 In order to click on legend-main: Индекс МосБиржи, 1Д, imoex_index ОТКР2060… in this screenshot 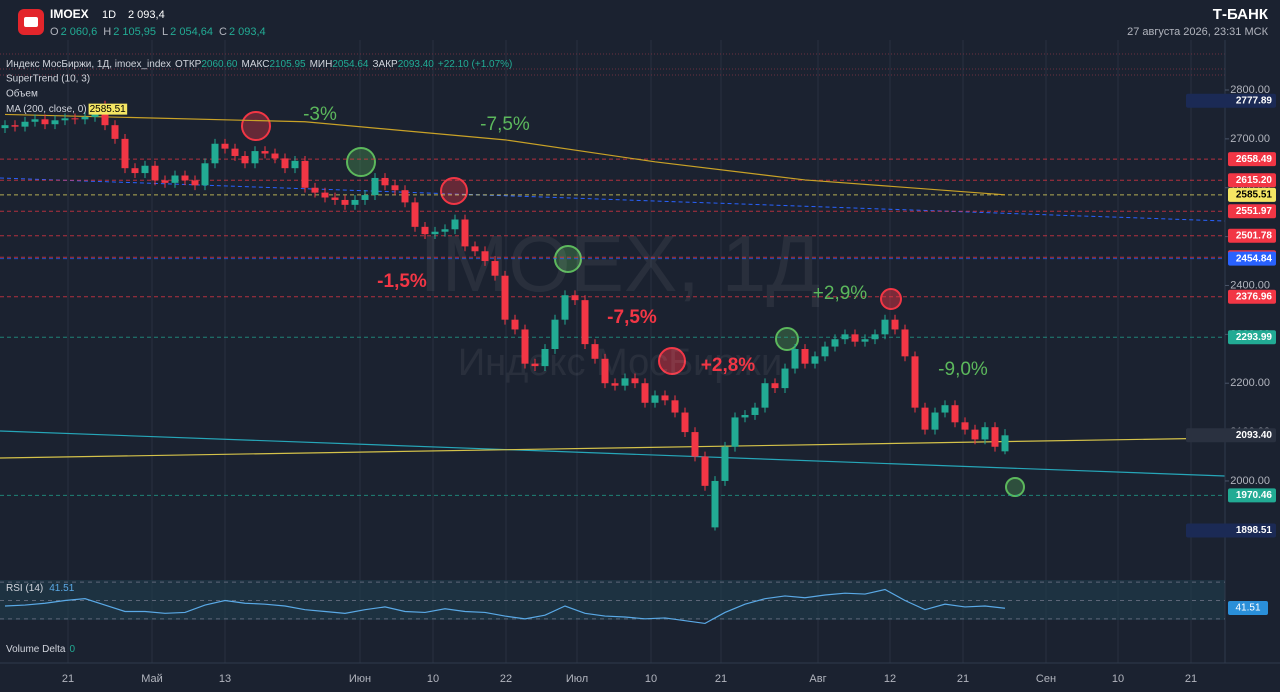, I will do `click(259, 64)`.